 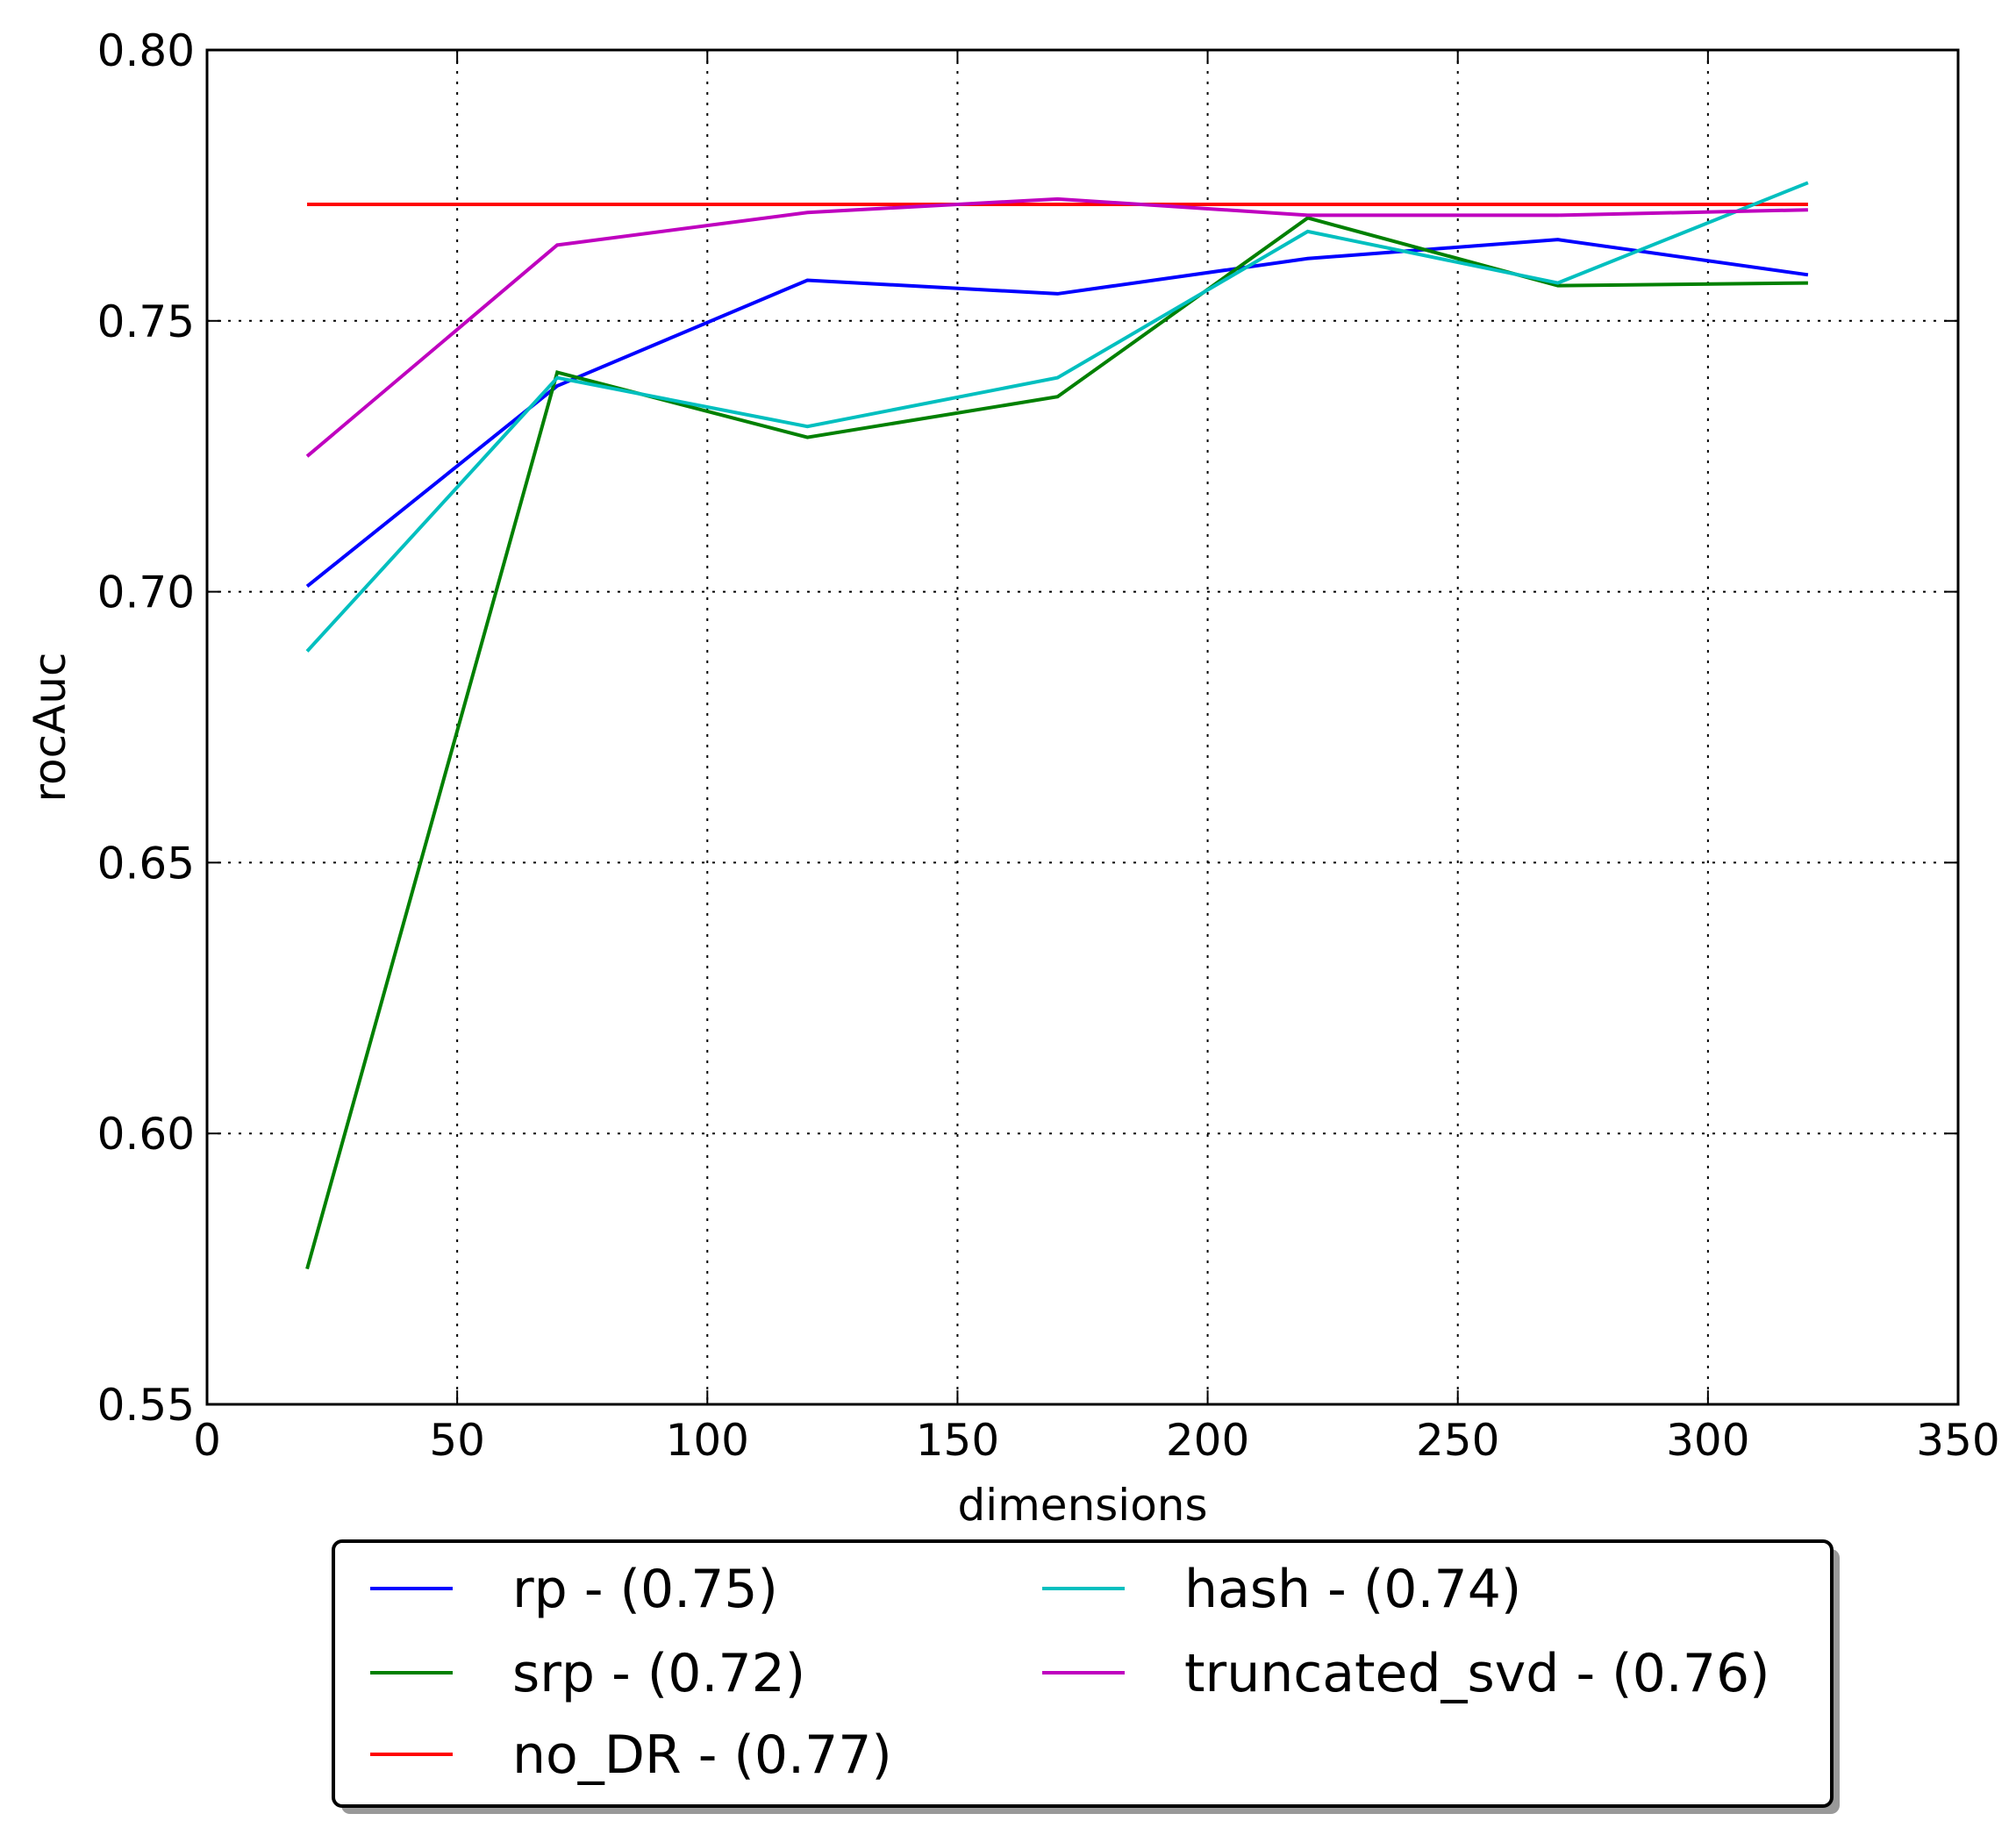 I want to click on y-tick-label: 0.65, so click(x=146, y=864).